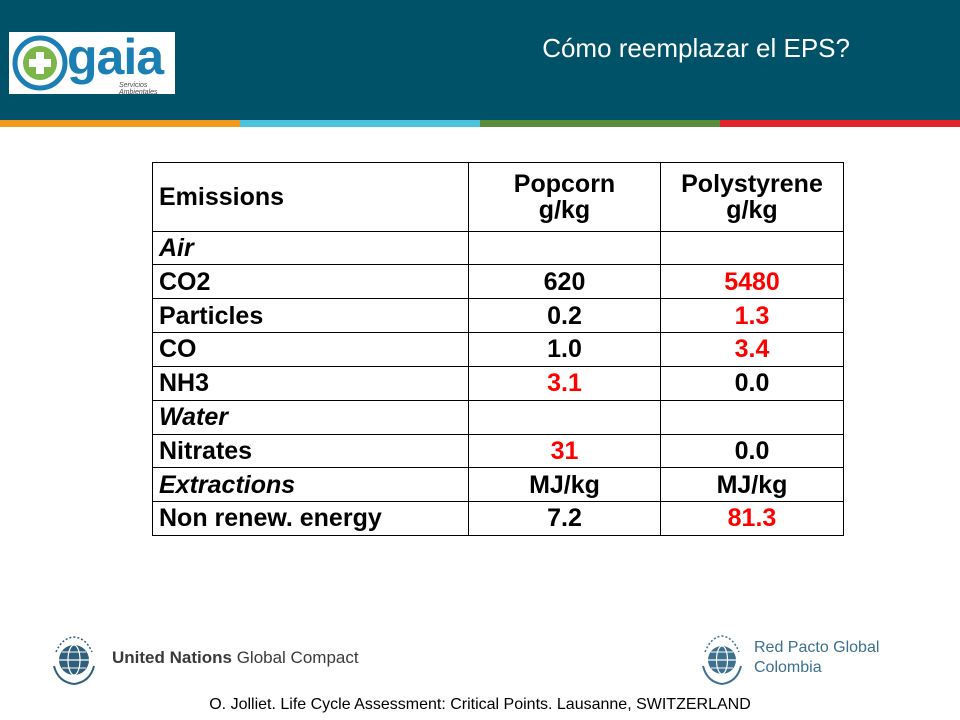 This screenshot has height=720, width=960. Describe the element at coordinates (564, 485) in the screenshot. I see `popcorn-value: MJ/kg` at that location.